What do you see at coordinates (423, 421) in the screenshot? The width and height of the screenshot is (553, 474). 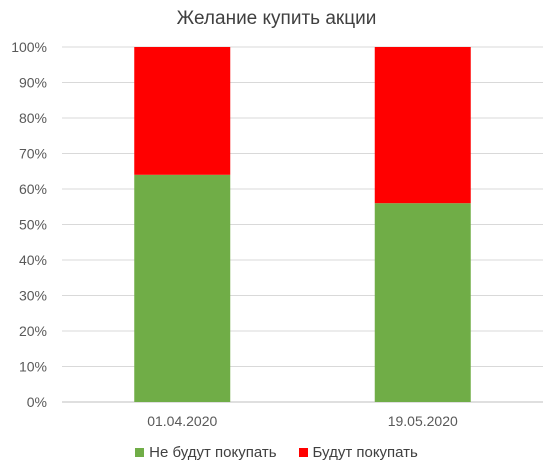 I see `x-tick-label: 19.05.2020` at bounding box center [423, 421].